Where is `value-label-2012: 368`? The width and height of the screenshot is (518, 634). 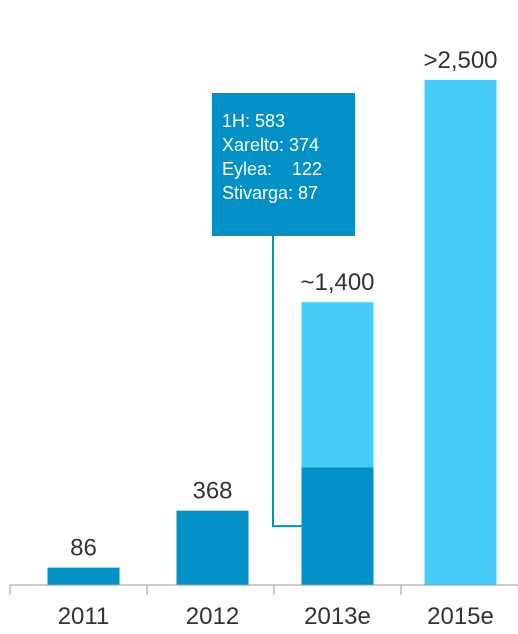
value-label-2012: 368 is located at coordinates (212, 491).